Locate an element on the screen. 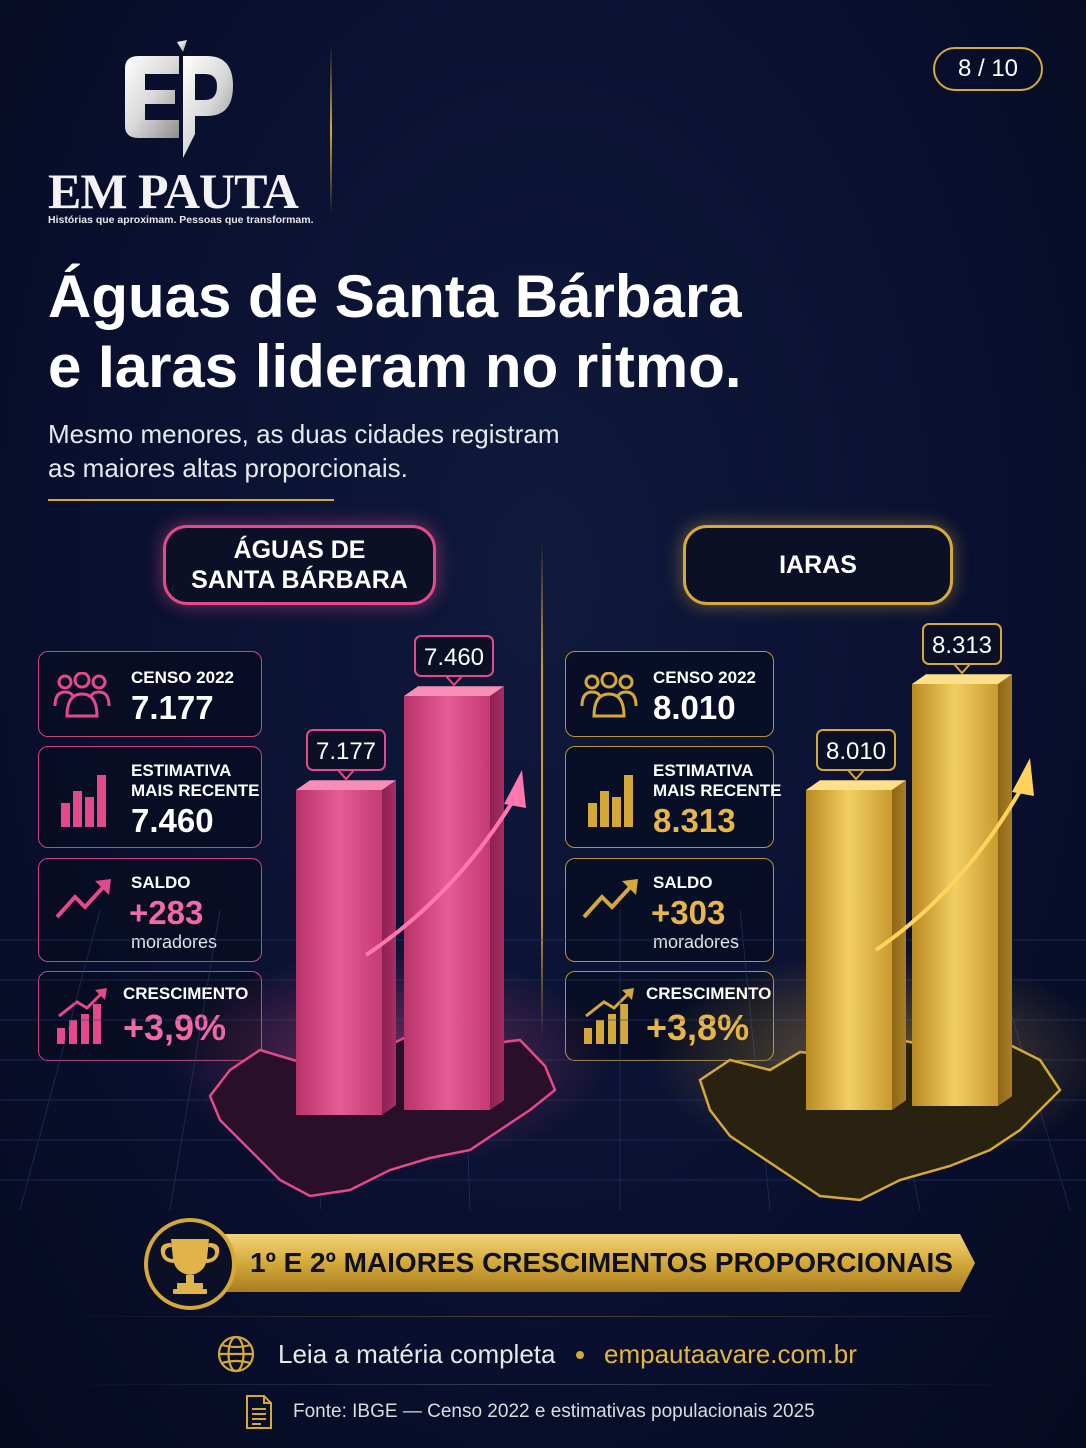 This screenshot has width=1086, height=1448. data-label-text: 7.460 is located at coordinates (454, 657).